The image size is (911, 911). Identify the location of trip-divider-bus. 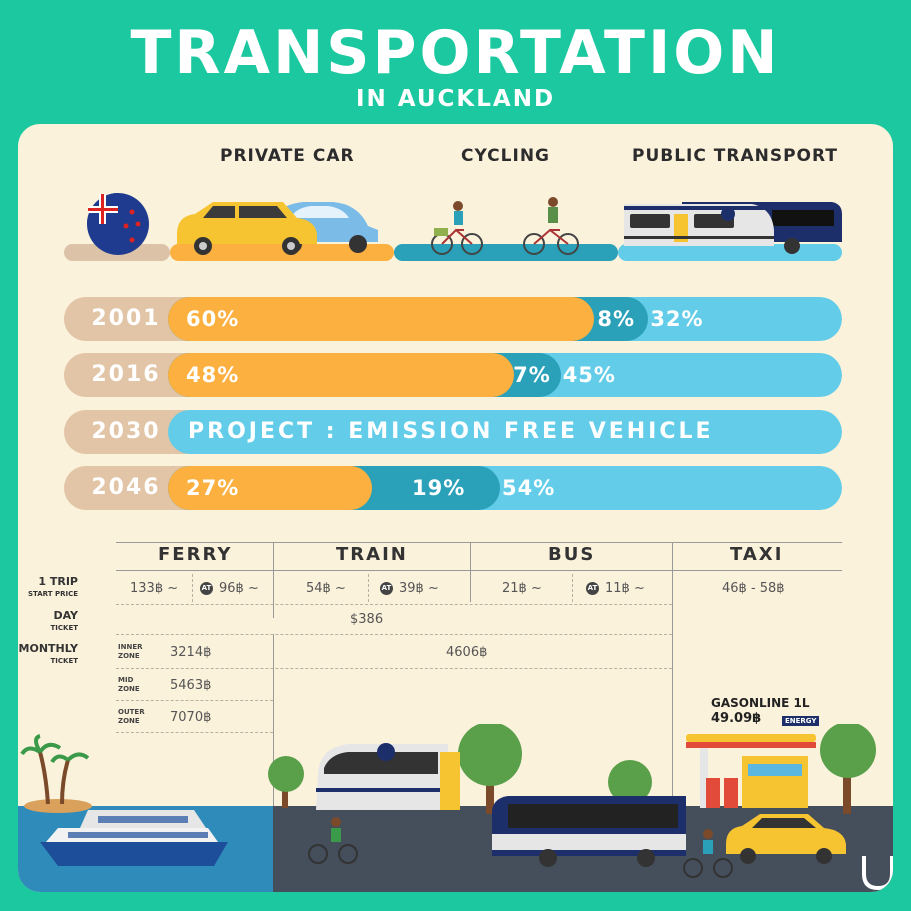
(572, 588).